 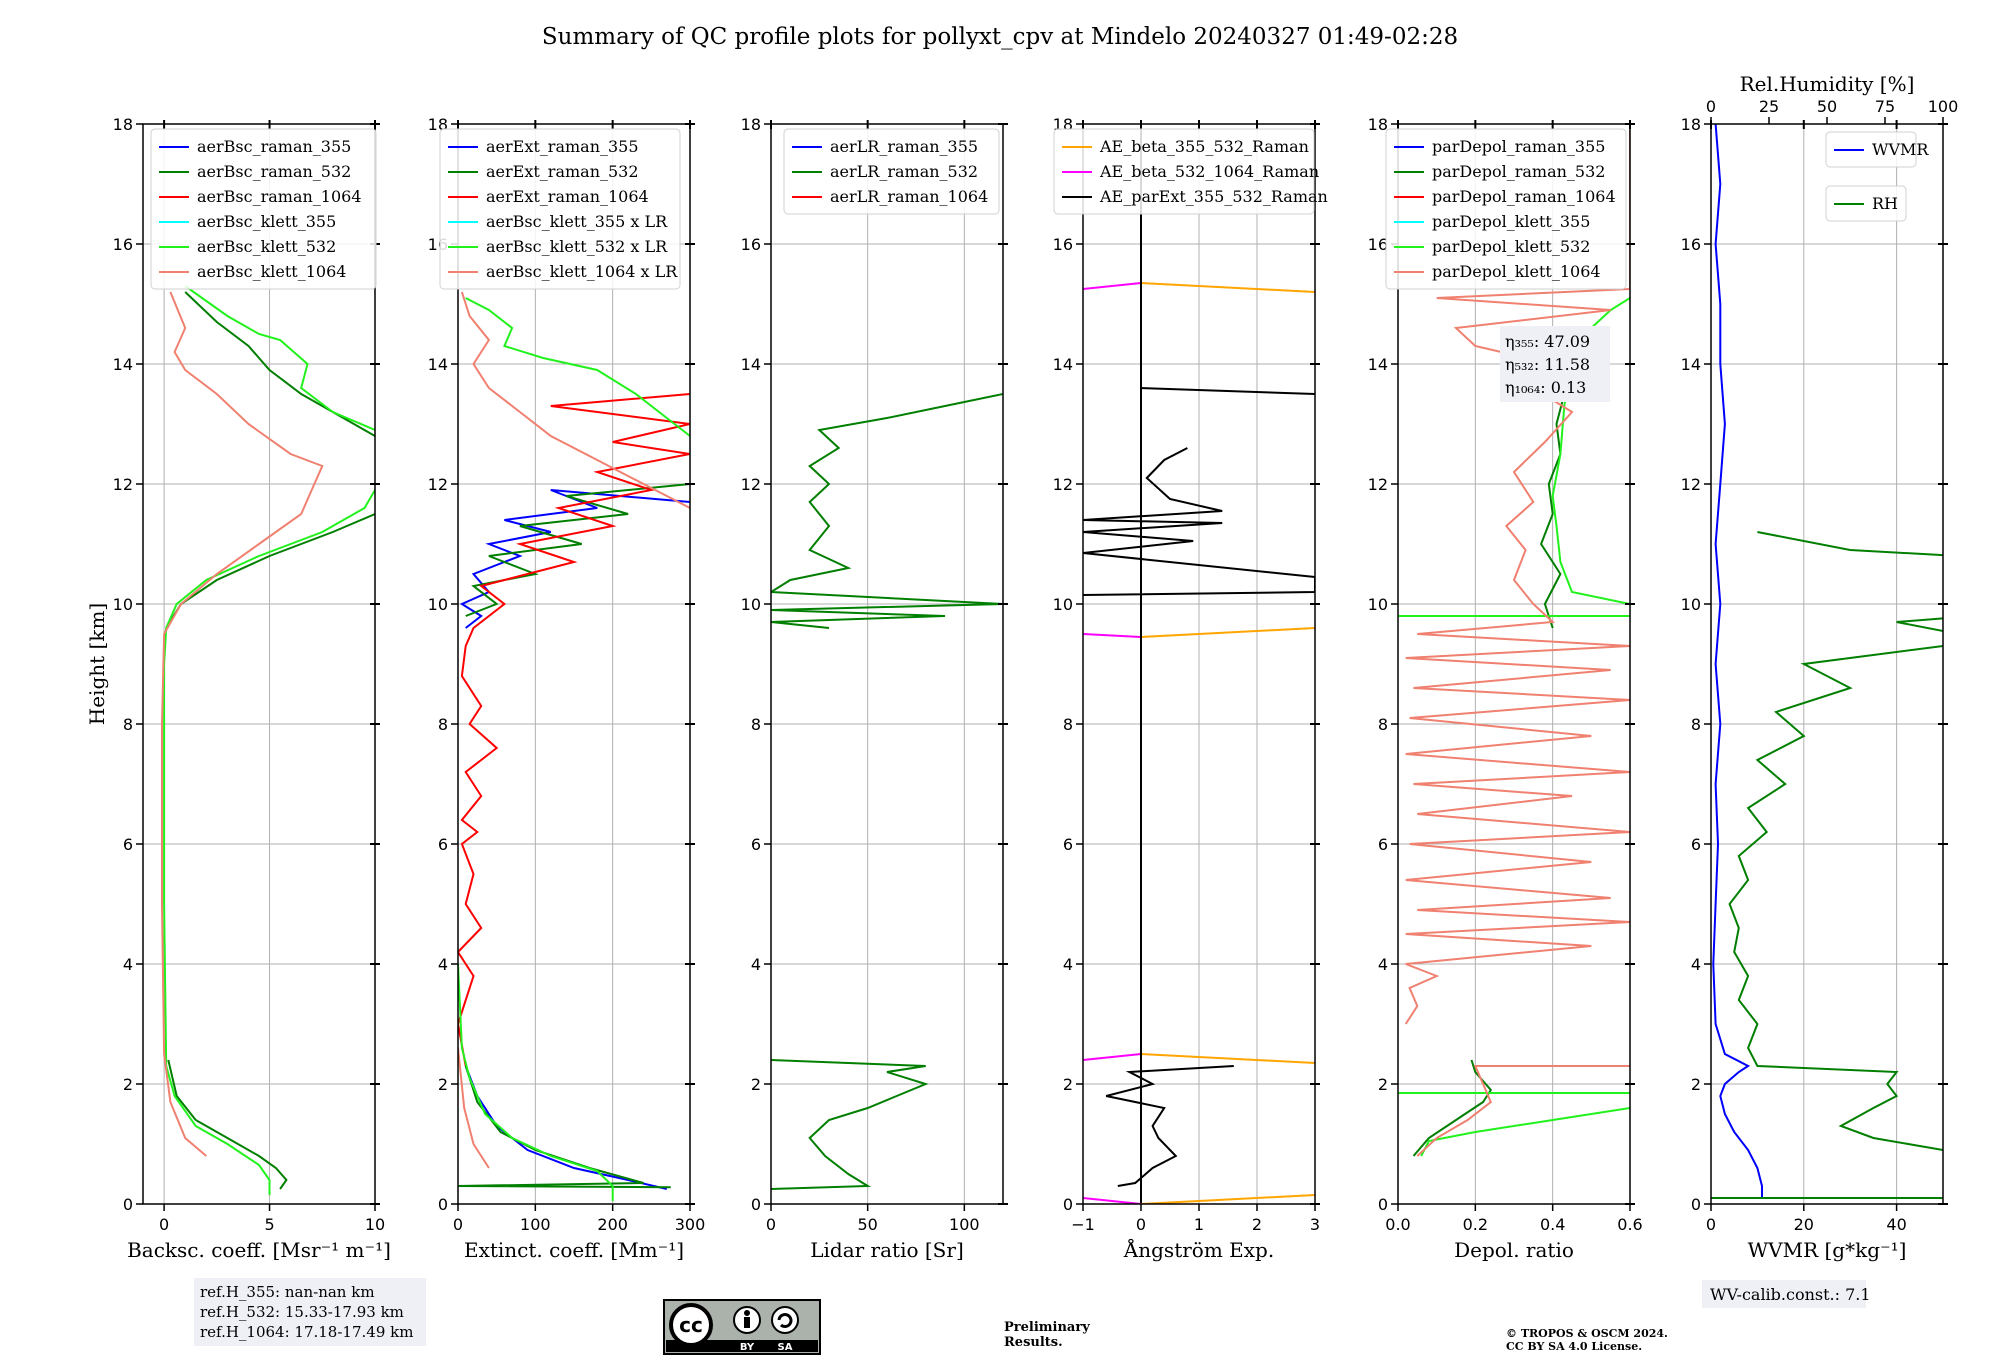 I want to click on x-tick-label: 5, so click(x=269, y=1224).